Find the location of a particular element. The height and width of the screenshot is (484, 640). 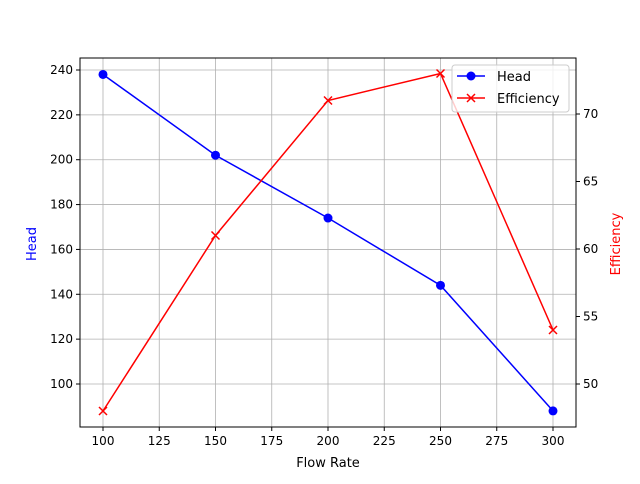

legend-efficiency-label: Efficiency is located at coordinates (528, 99).